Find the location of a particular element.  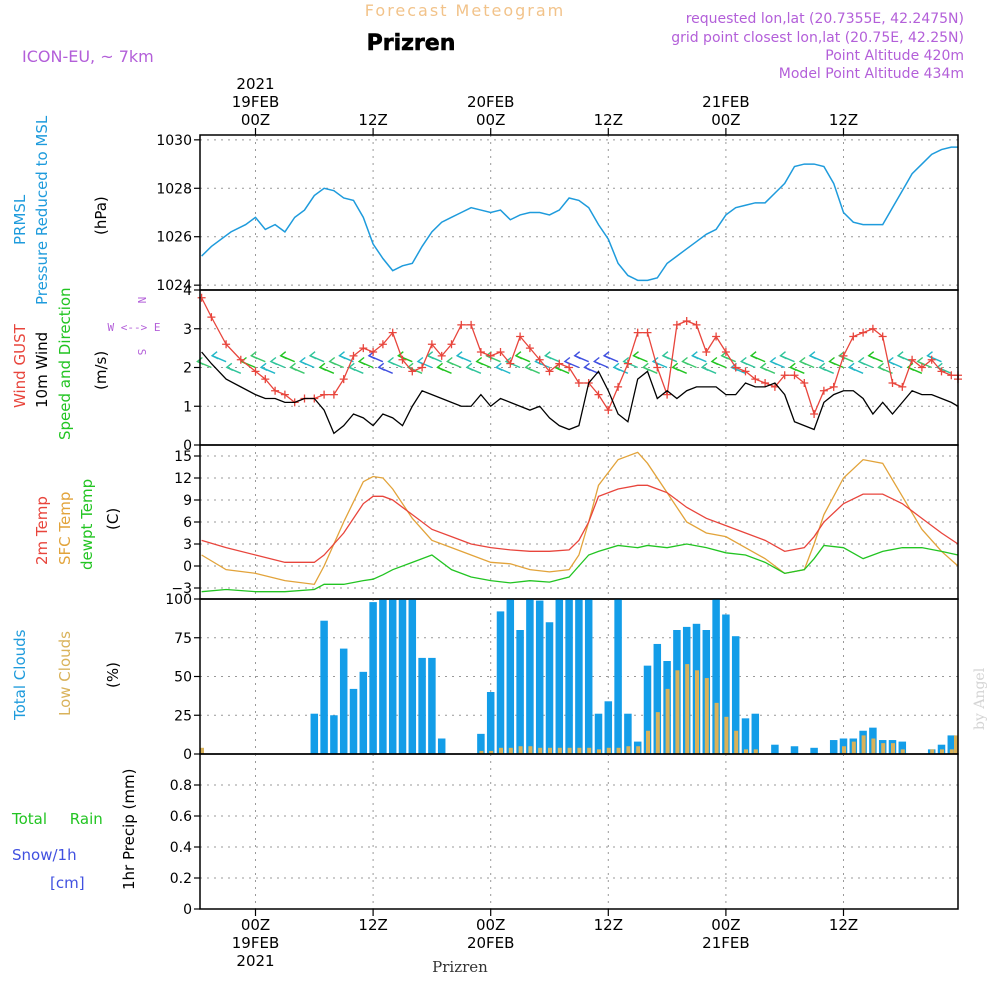

wind-ytick-label: 0 is located at coordinates (187, 446).